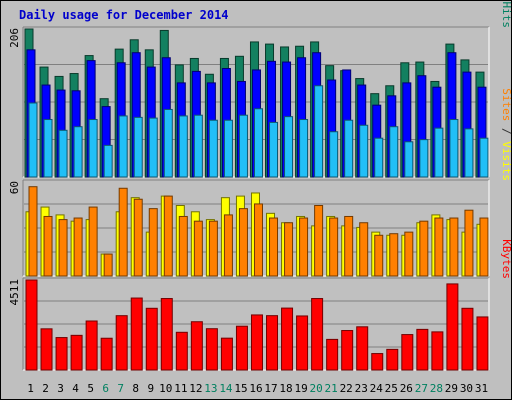  What do you see at coordinates (506, 15) in the screenshot?
I see `legend-entry: Hits` at bounding box center [506, 15].